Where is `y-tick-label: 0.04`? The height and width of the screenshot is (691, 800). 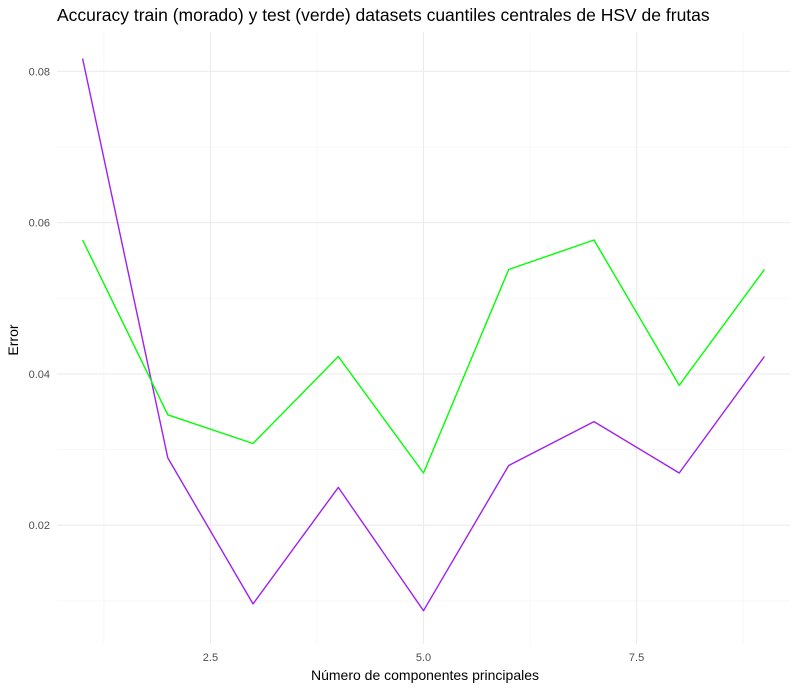
y-tick-label: 0.04 is located at coordinates (39, 375).